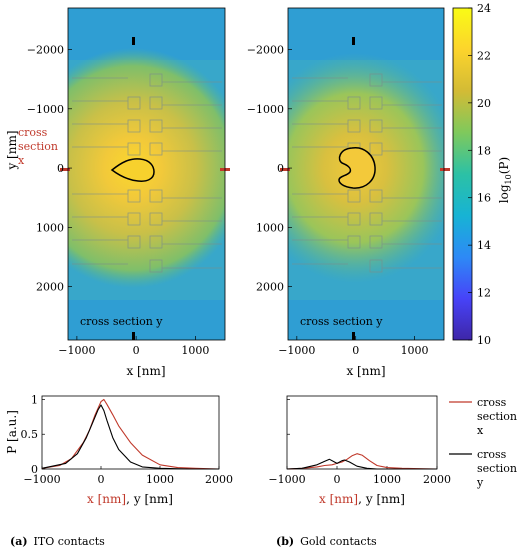 The width and height of the screenshot is (518, 550). What do you see at coordinates (482, 174) in the screenshot?
I see `colorbar: 10 12 14 16 18 20 22 24 log10(P)` at bounding box center [482, 174].